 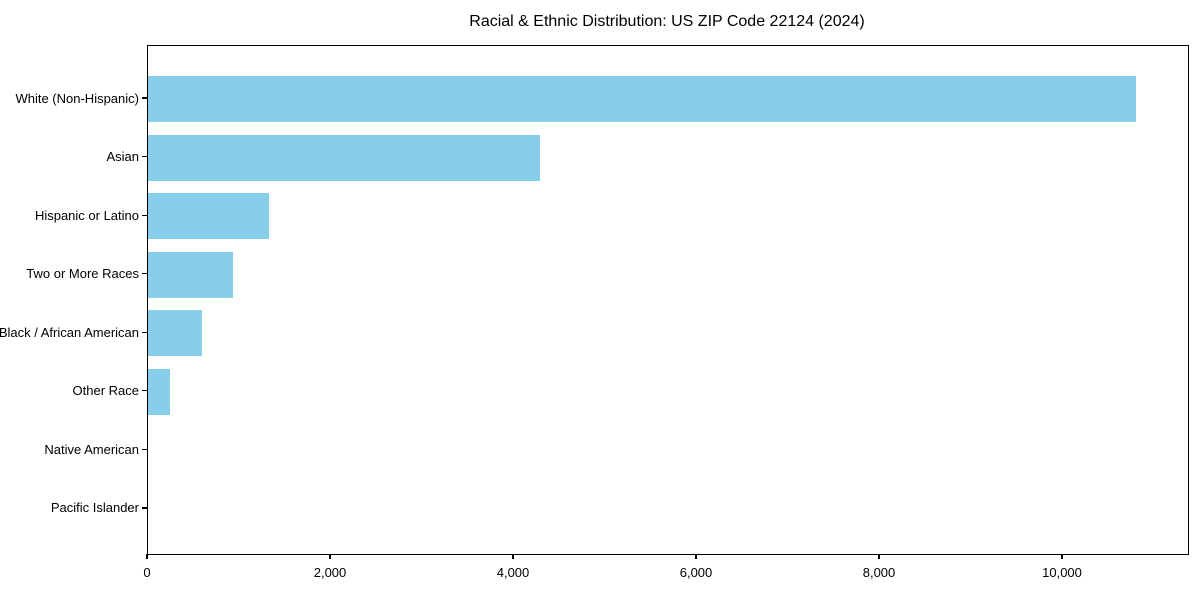 I want to click on y-tick-label-other-race: Other Race, so click(x=105, y=391).